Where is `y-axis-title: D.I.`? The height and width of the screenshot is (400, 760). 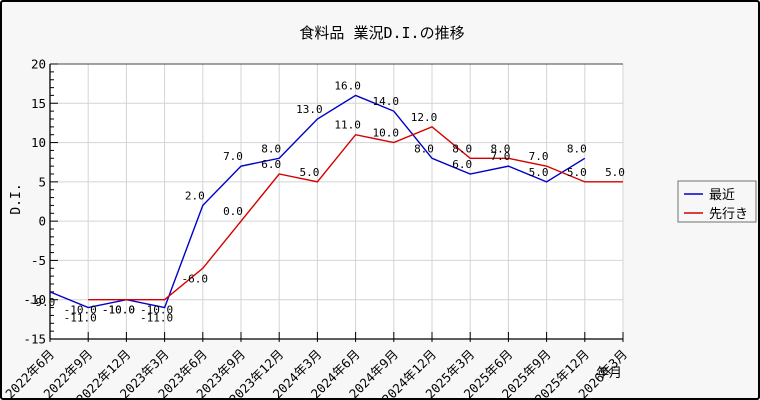
y-axis-title: D.I. is located at coordinates (16, 198).